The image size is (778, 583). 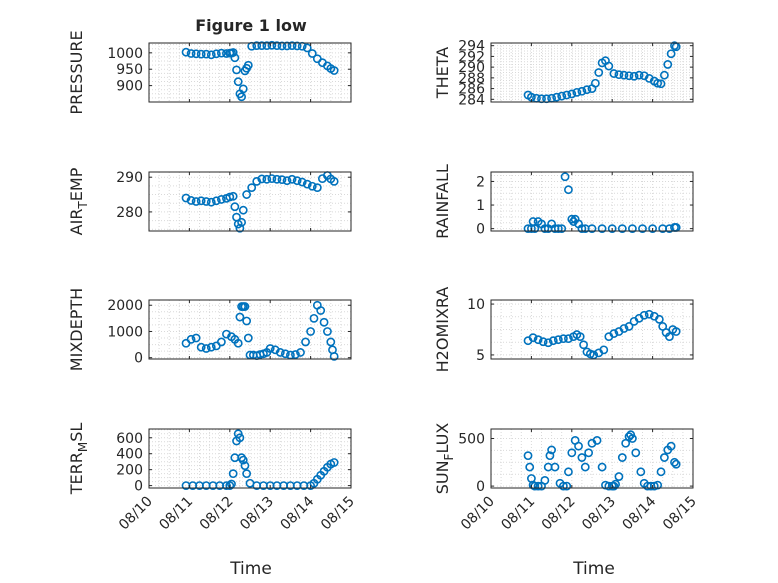 What do you see at coordinates (257, 514) in the screenshot?
I see `x-tick-label: 08/13` at bounding box center [257, 514].